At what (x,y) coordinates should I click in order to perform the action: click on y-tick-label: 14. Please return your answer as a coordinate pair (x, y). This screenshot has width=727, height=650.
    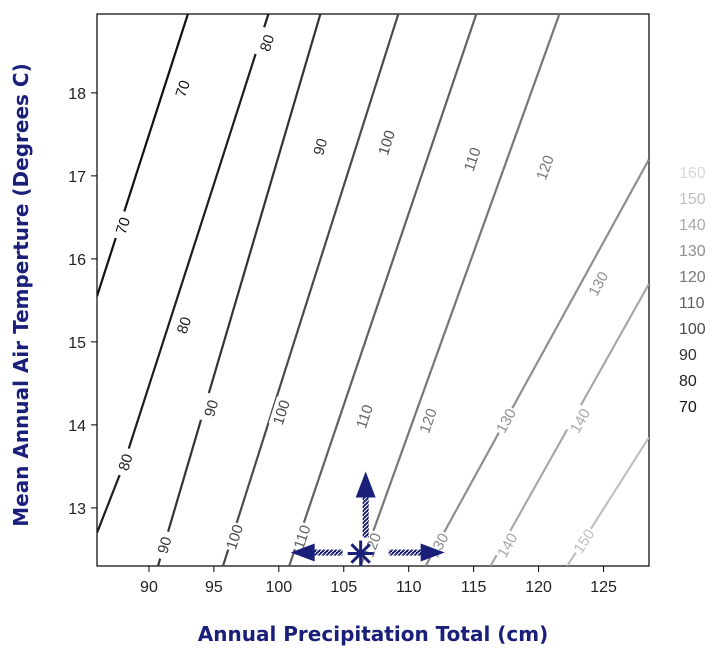
    Looking at the image, I should click on (77, 426).